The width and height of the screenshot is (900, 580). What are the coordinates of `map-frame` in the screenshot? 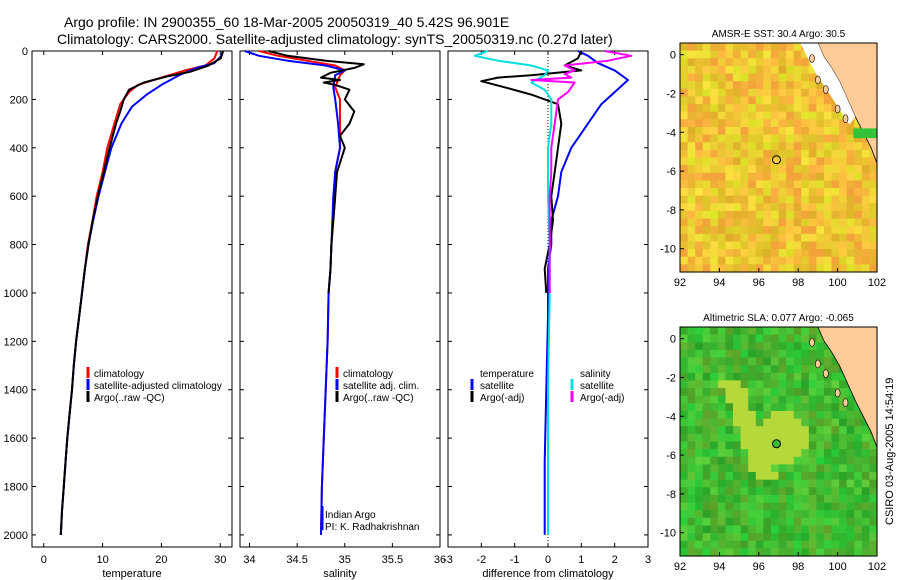 It's located at (778, 157).